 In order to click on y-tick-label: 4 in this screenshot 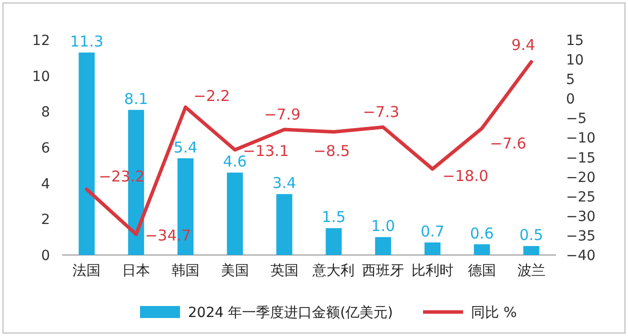, I will do `click(45, 184)`.